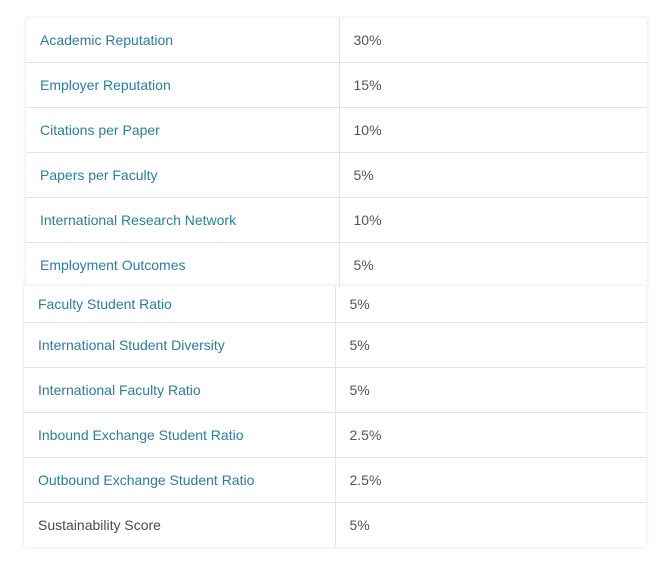 The height and width of the screenshot is (567, 671). I want to click on table-row: Employment Outcomes 5%, so click(336, 265).